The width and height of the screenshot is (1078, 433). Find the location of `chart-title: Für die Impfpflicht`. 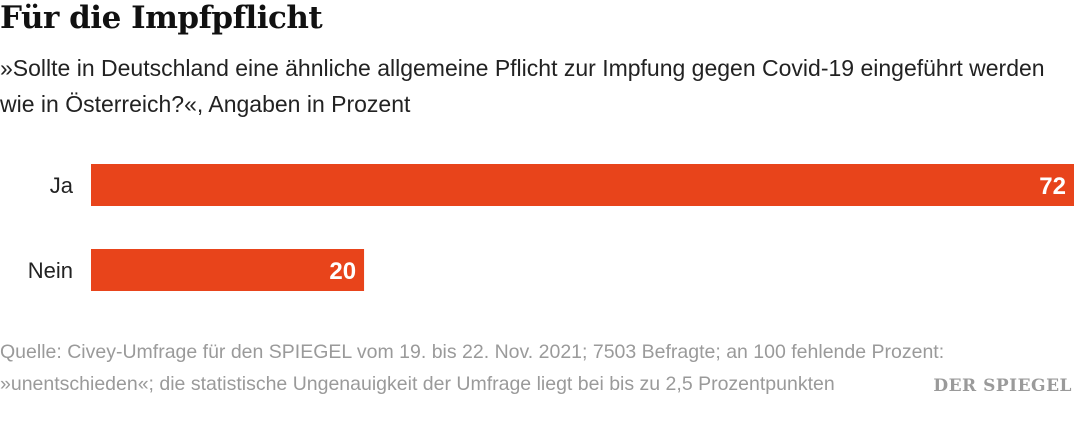

chart-title: Für die Impfpflicht is located at coordinates (161, 18).